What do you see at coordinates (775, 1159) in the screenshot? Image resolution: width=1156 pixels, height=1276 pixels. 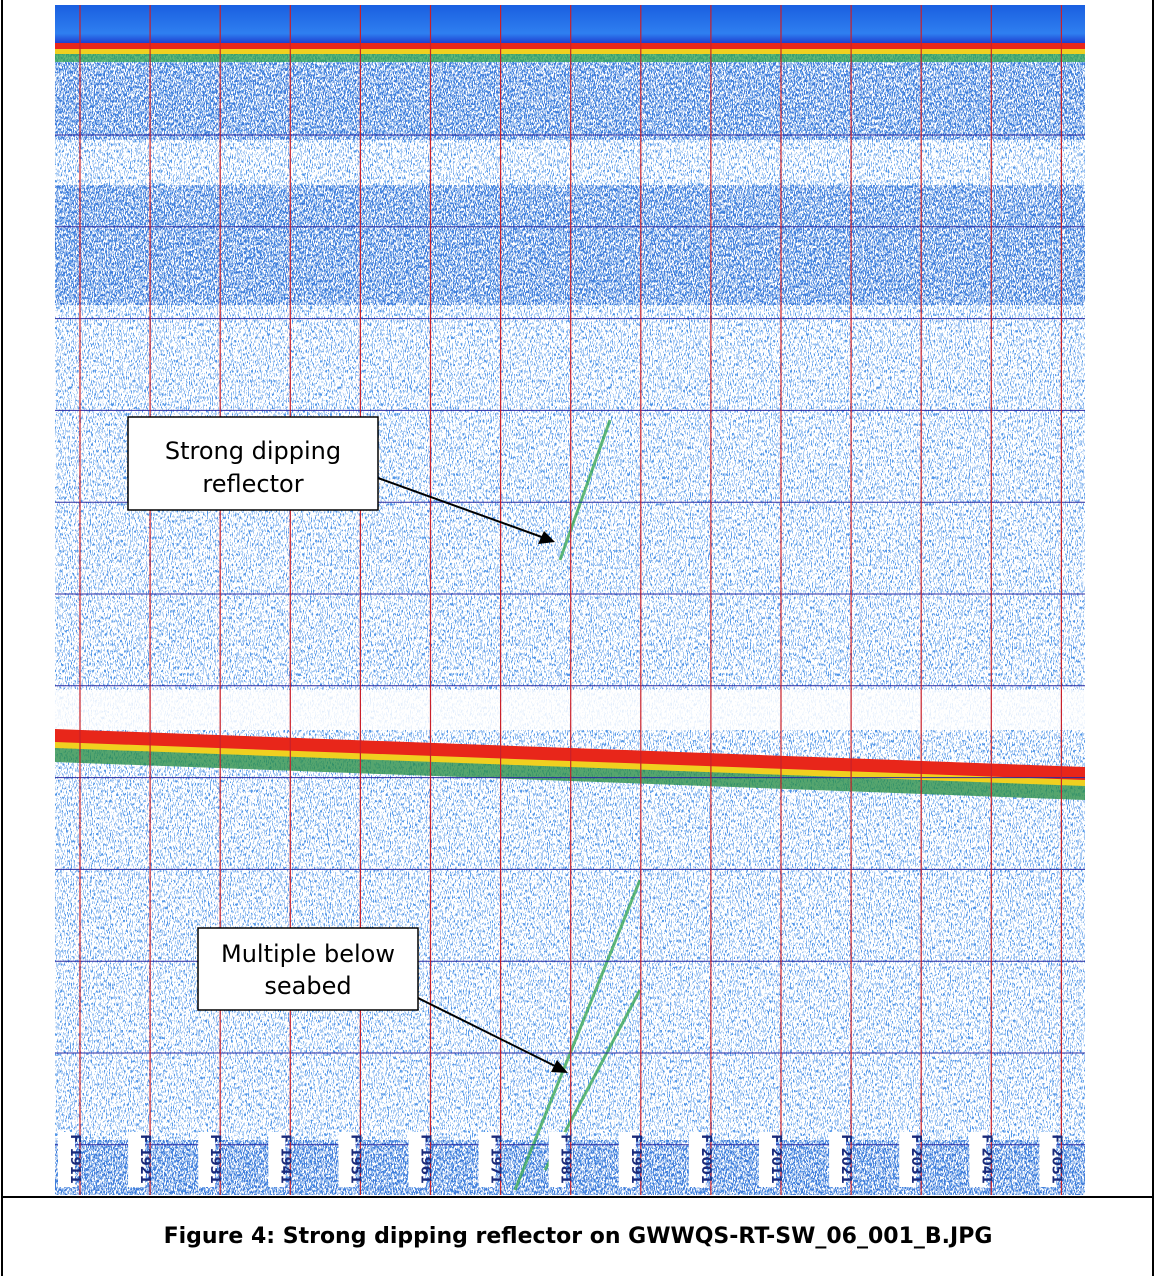 I see `fix-label: F 2011` at bounding box center [775, 1159].